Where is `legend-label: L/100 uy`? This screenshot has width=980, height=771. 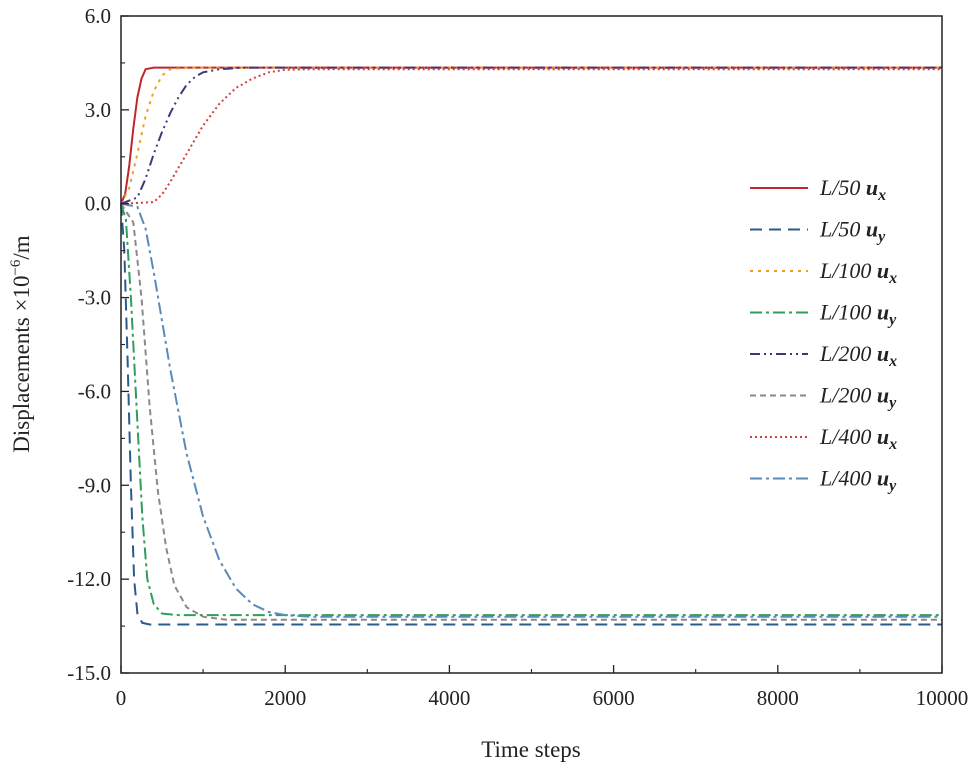 legend-label: L/100 uy is located at coordinates (858, 314).